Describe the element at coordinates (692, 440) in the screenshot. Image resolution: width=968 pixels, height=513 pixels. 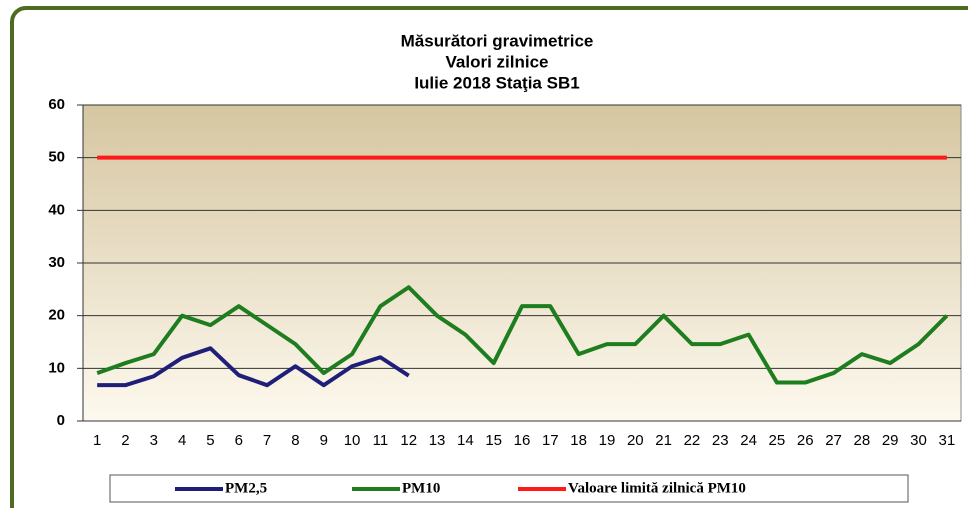
I see `x-tick-label: 22` at that location.